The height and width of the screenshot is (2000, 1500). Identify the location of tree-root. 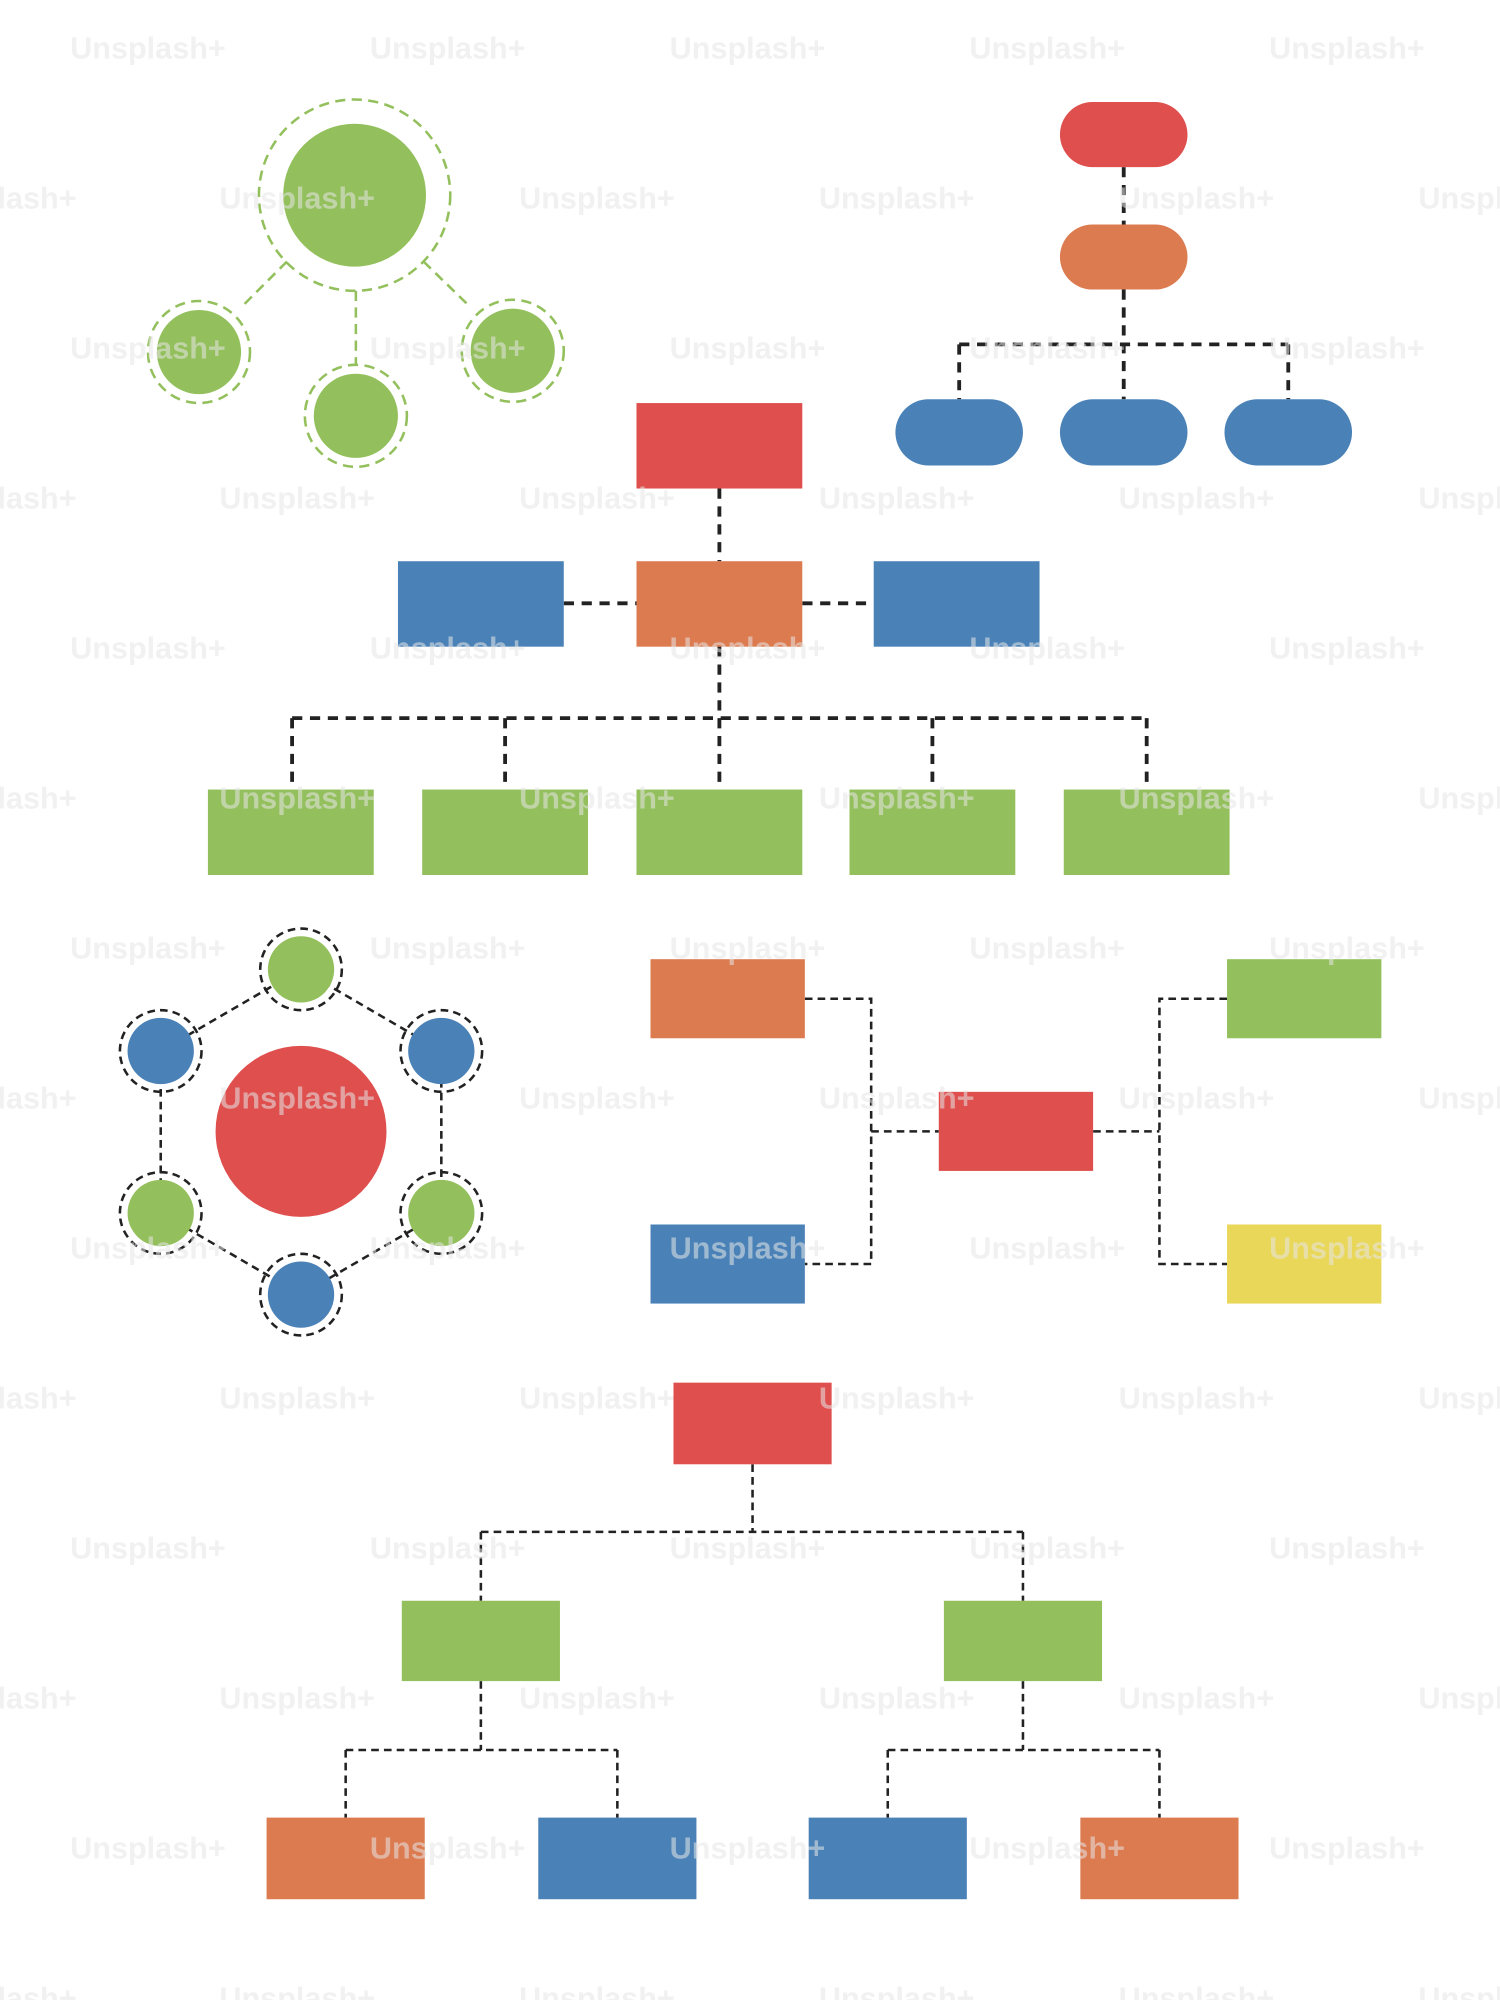
(752, 1423).